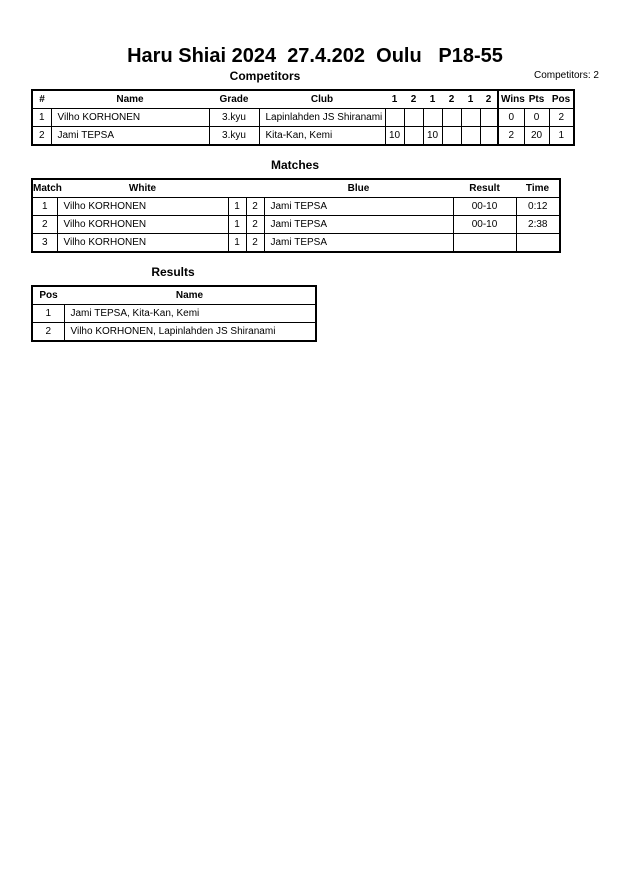 This screenshot has width=630, height=891. What do you see at coordinates (234, 99) in the screenshot?
I see `column-header: Grade` at bounding box center [234, 99].